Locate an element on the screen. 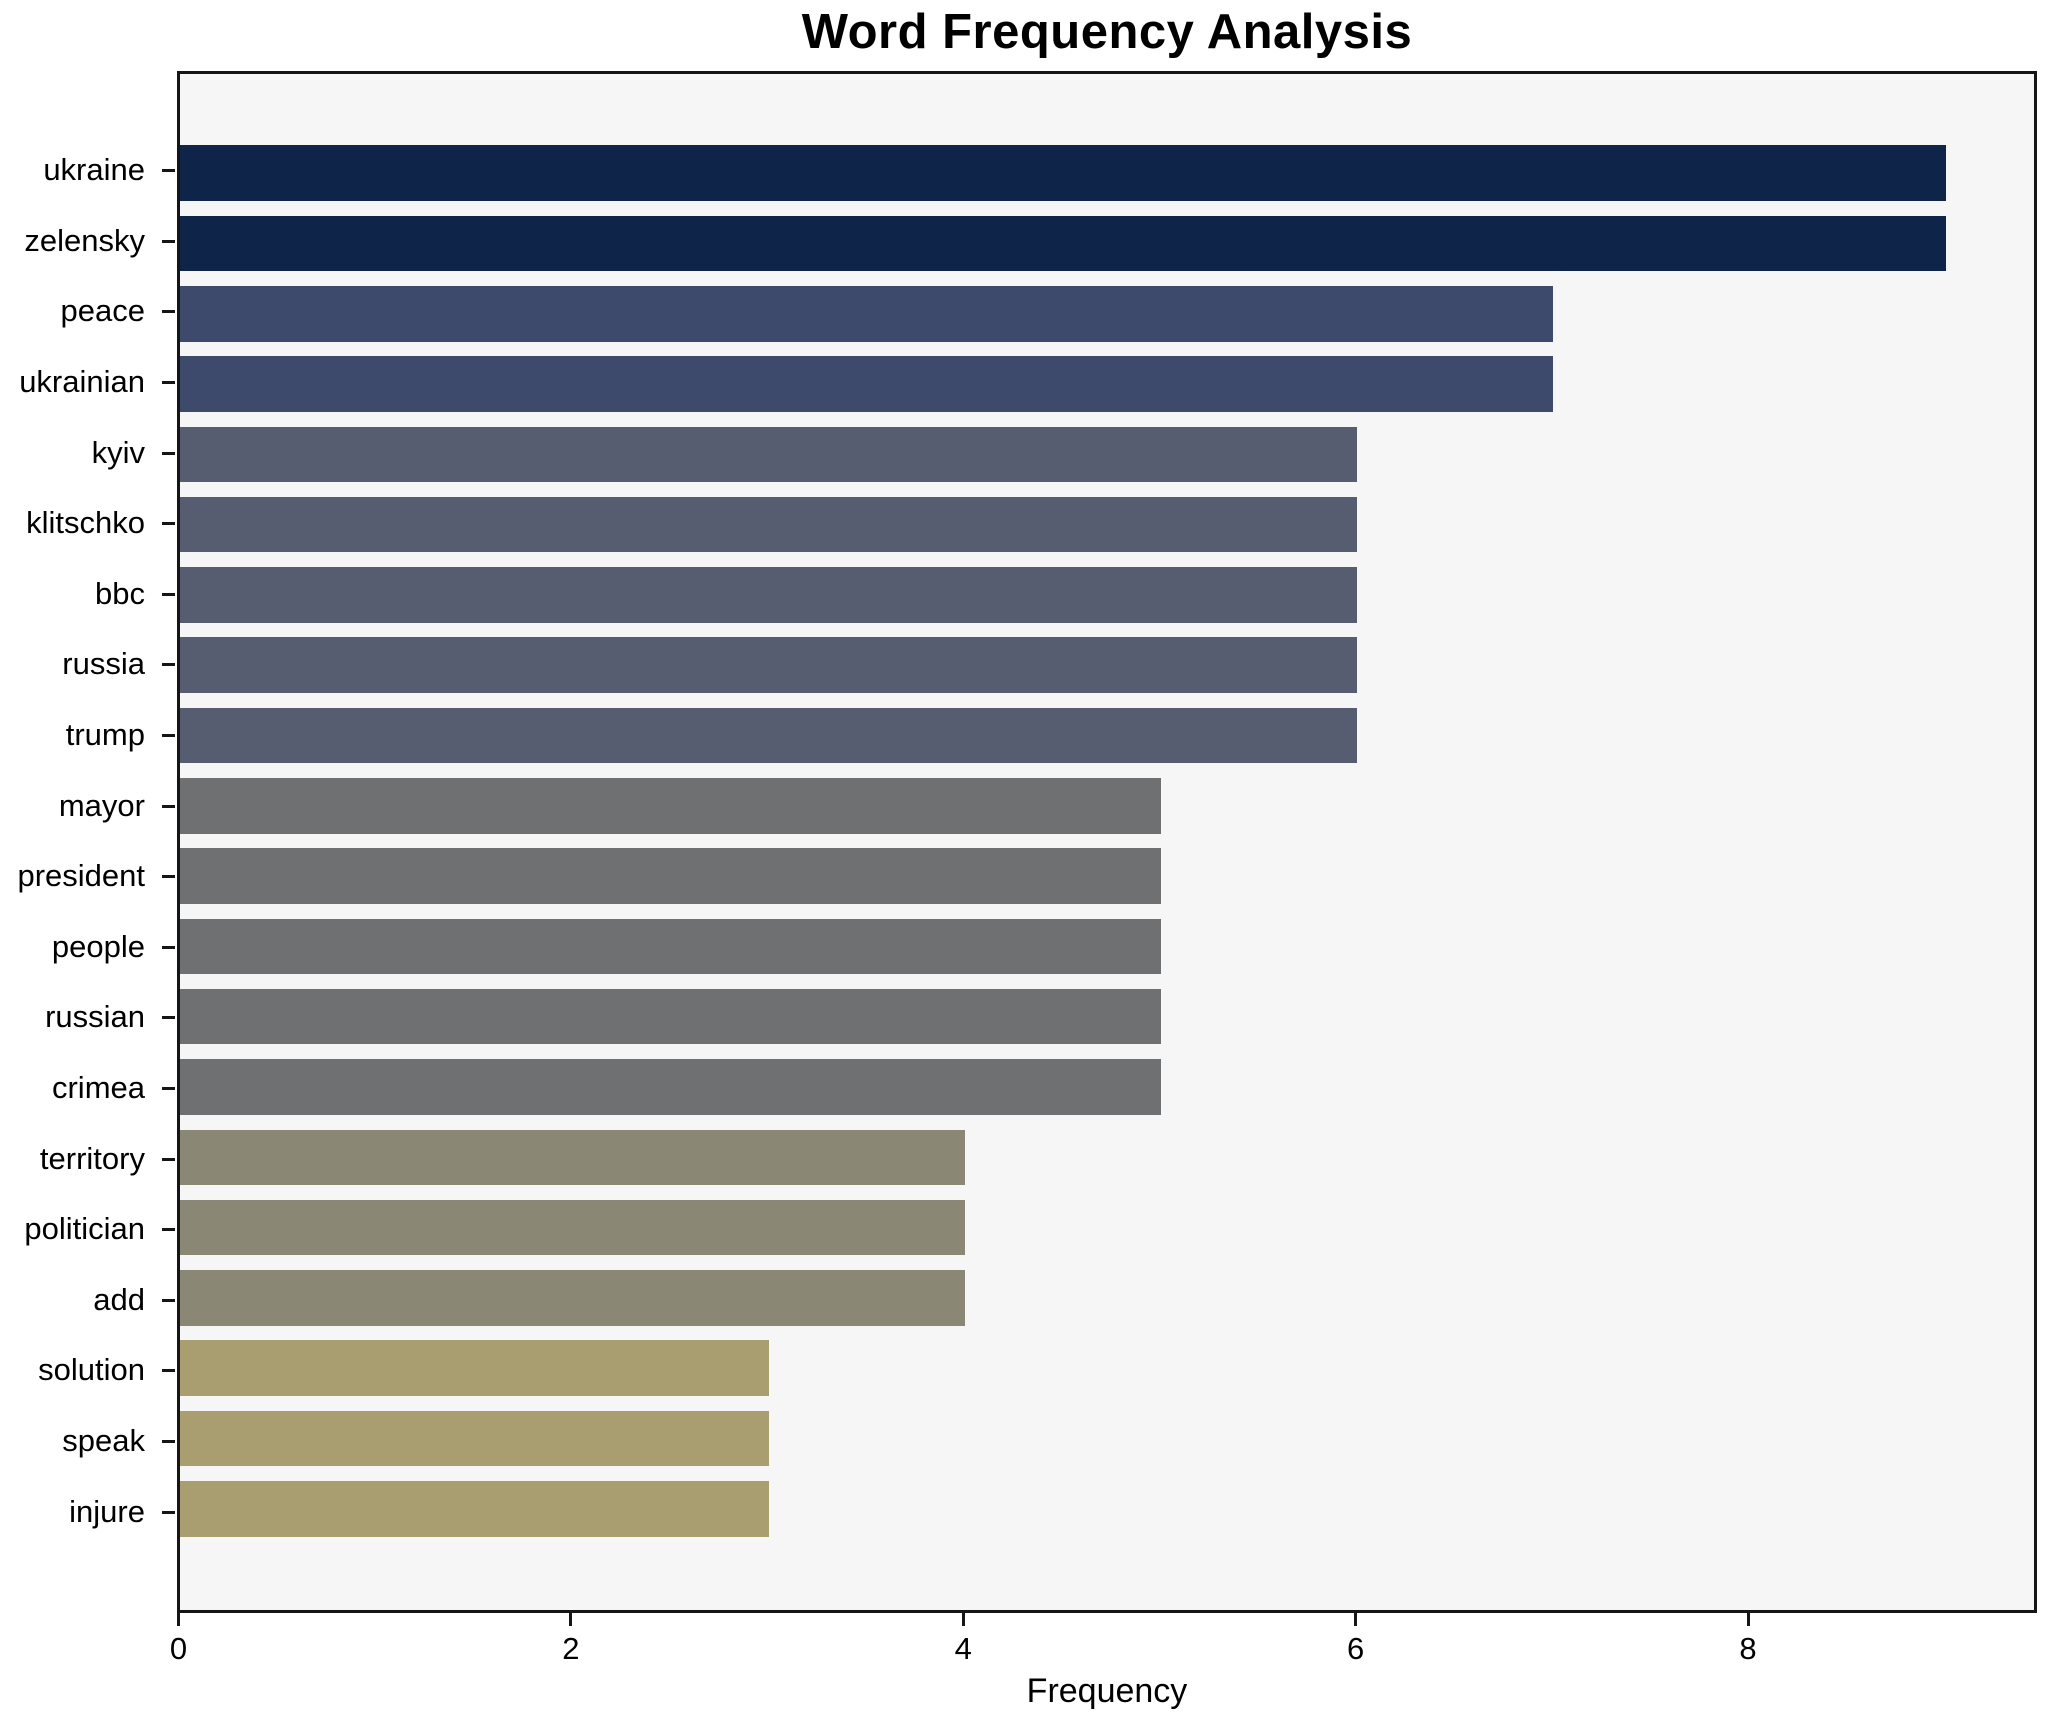 This screenshot has width=2056, height=1722. bar-speak is located at coordinates (474, 1438).